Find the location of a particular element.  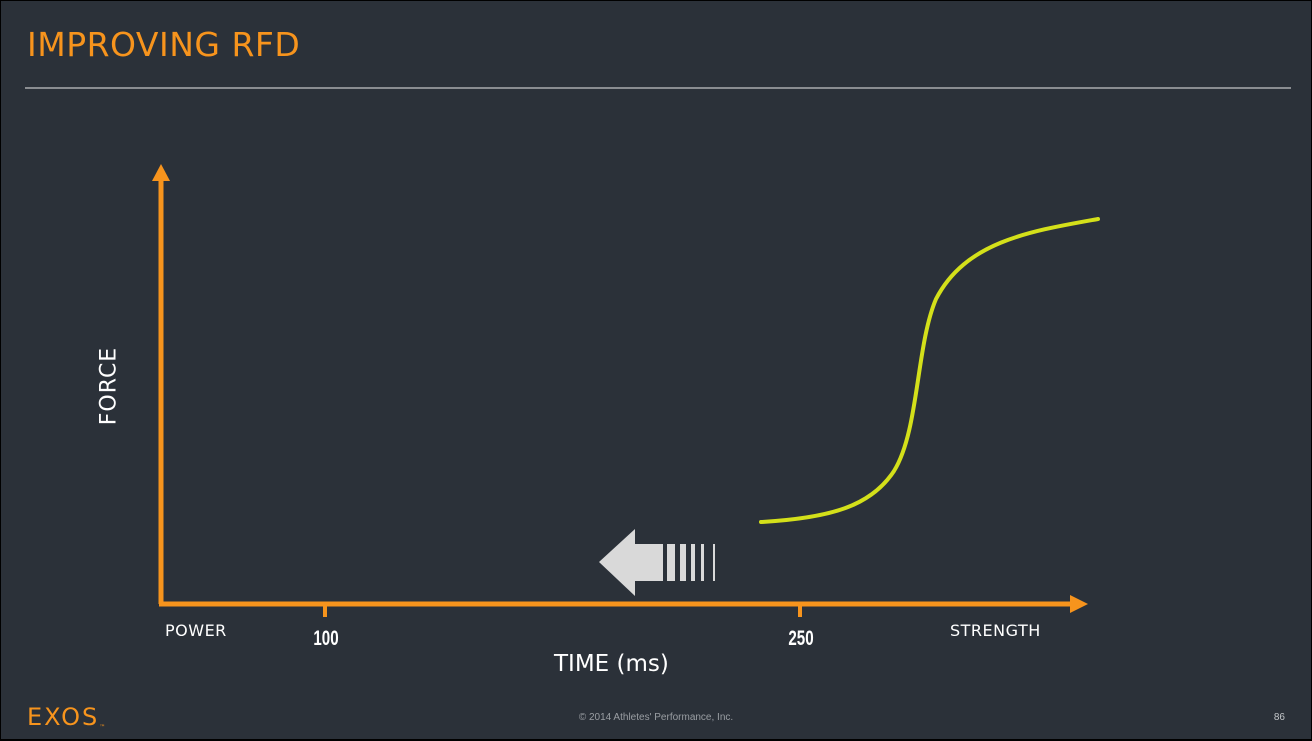

exos-logo: EXOS™ is located at coordinates (66, 717).